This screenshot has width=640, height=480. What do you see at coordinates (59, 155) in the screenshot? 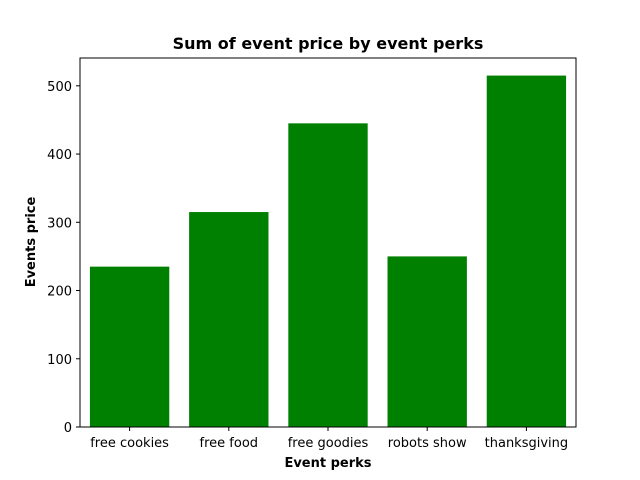
I see `y-tick-label: 400` at bounding box center [59, 155].